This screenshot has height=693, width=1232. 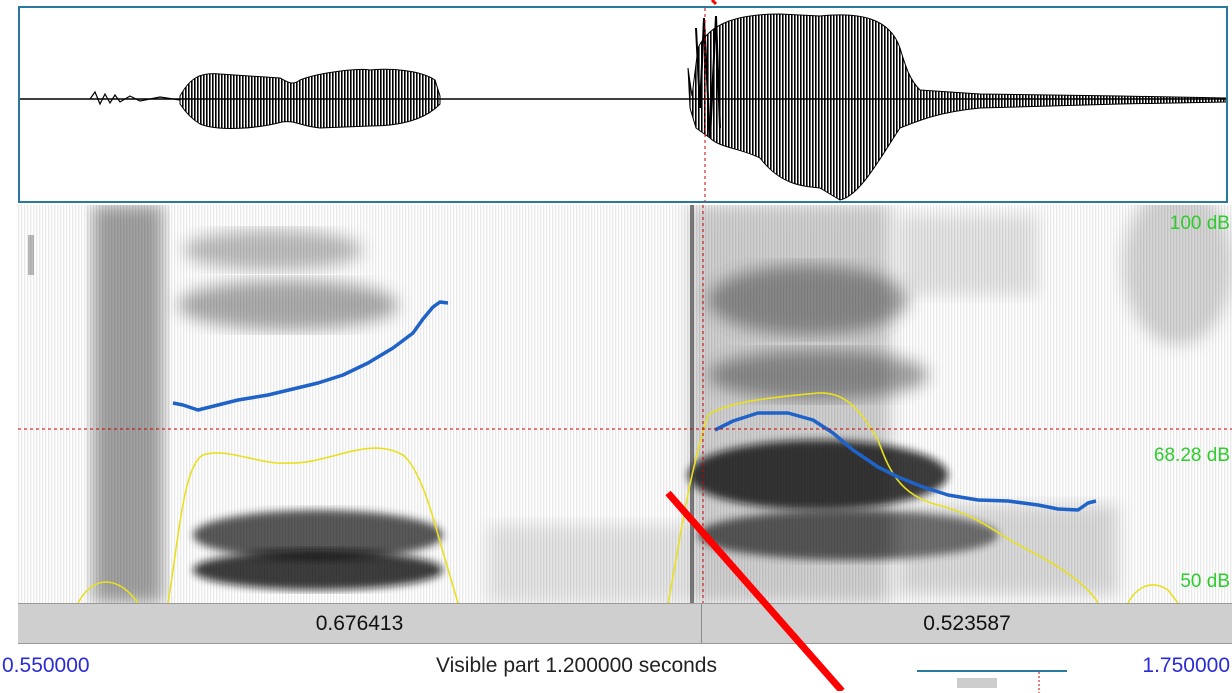 I want to click on duration-bar: 0.676413 0.523587, so click(x=625, y=623).